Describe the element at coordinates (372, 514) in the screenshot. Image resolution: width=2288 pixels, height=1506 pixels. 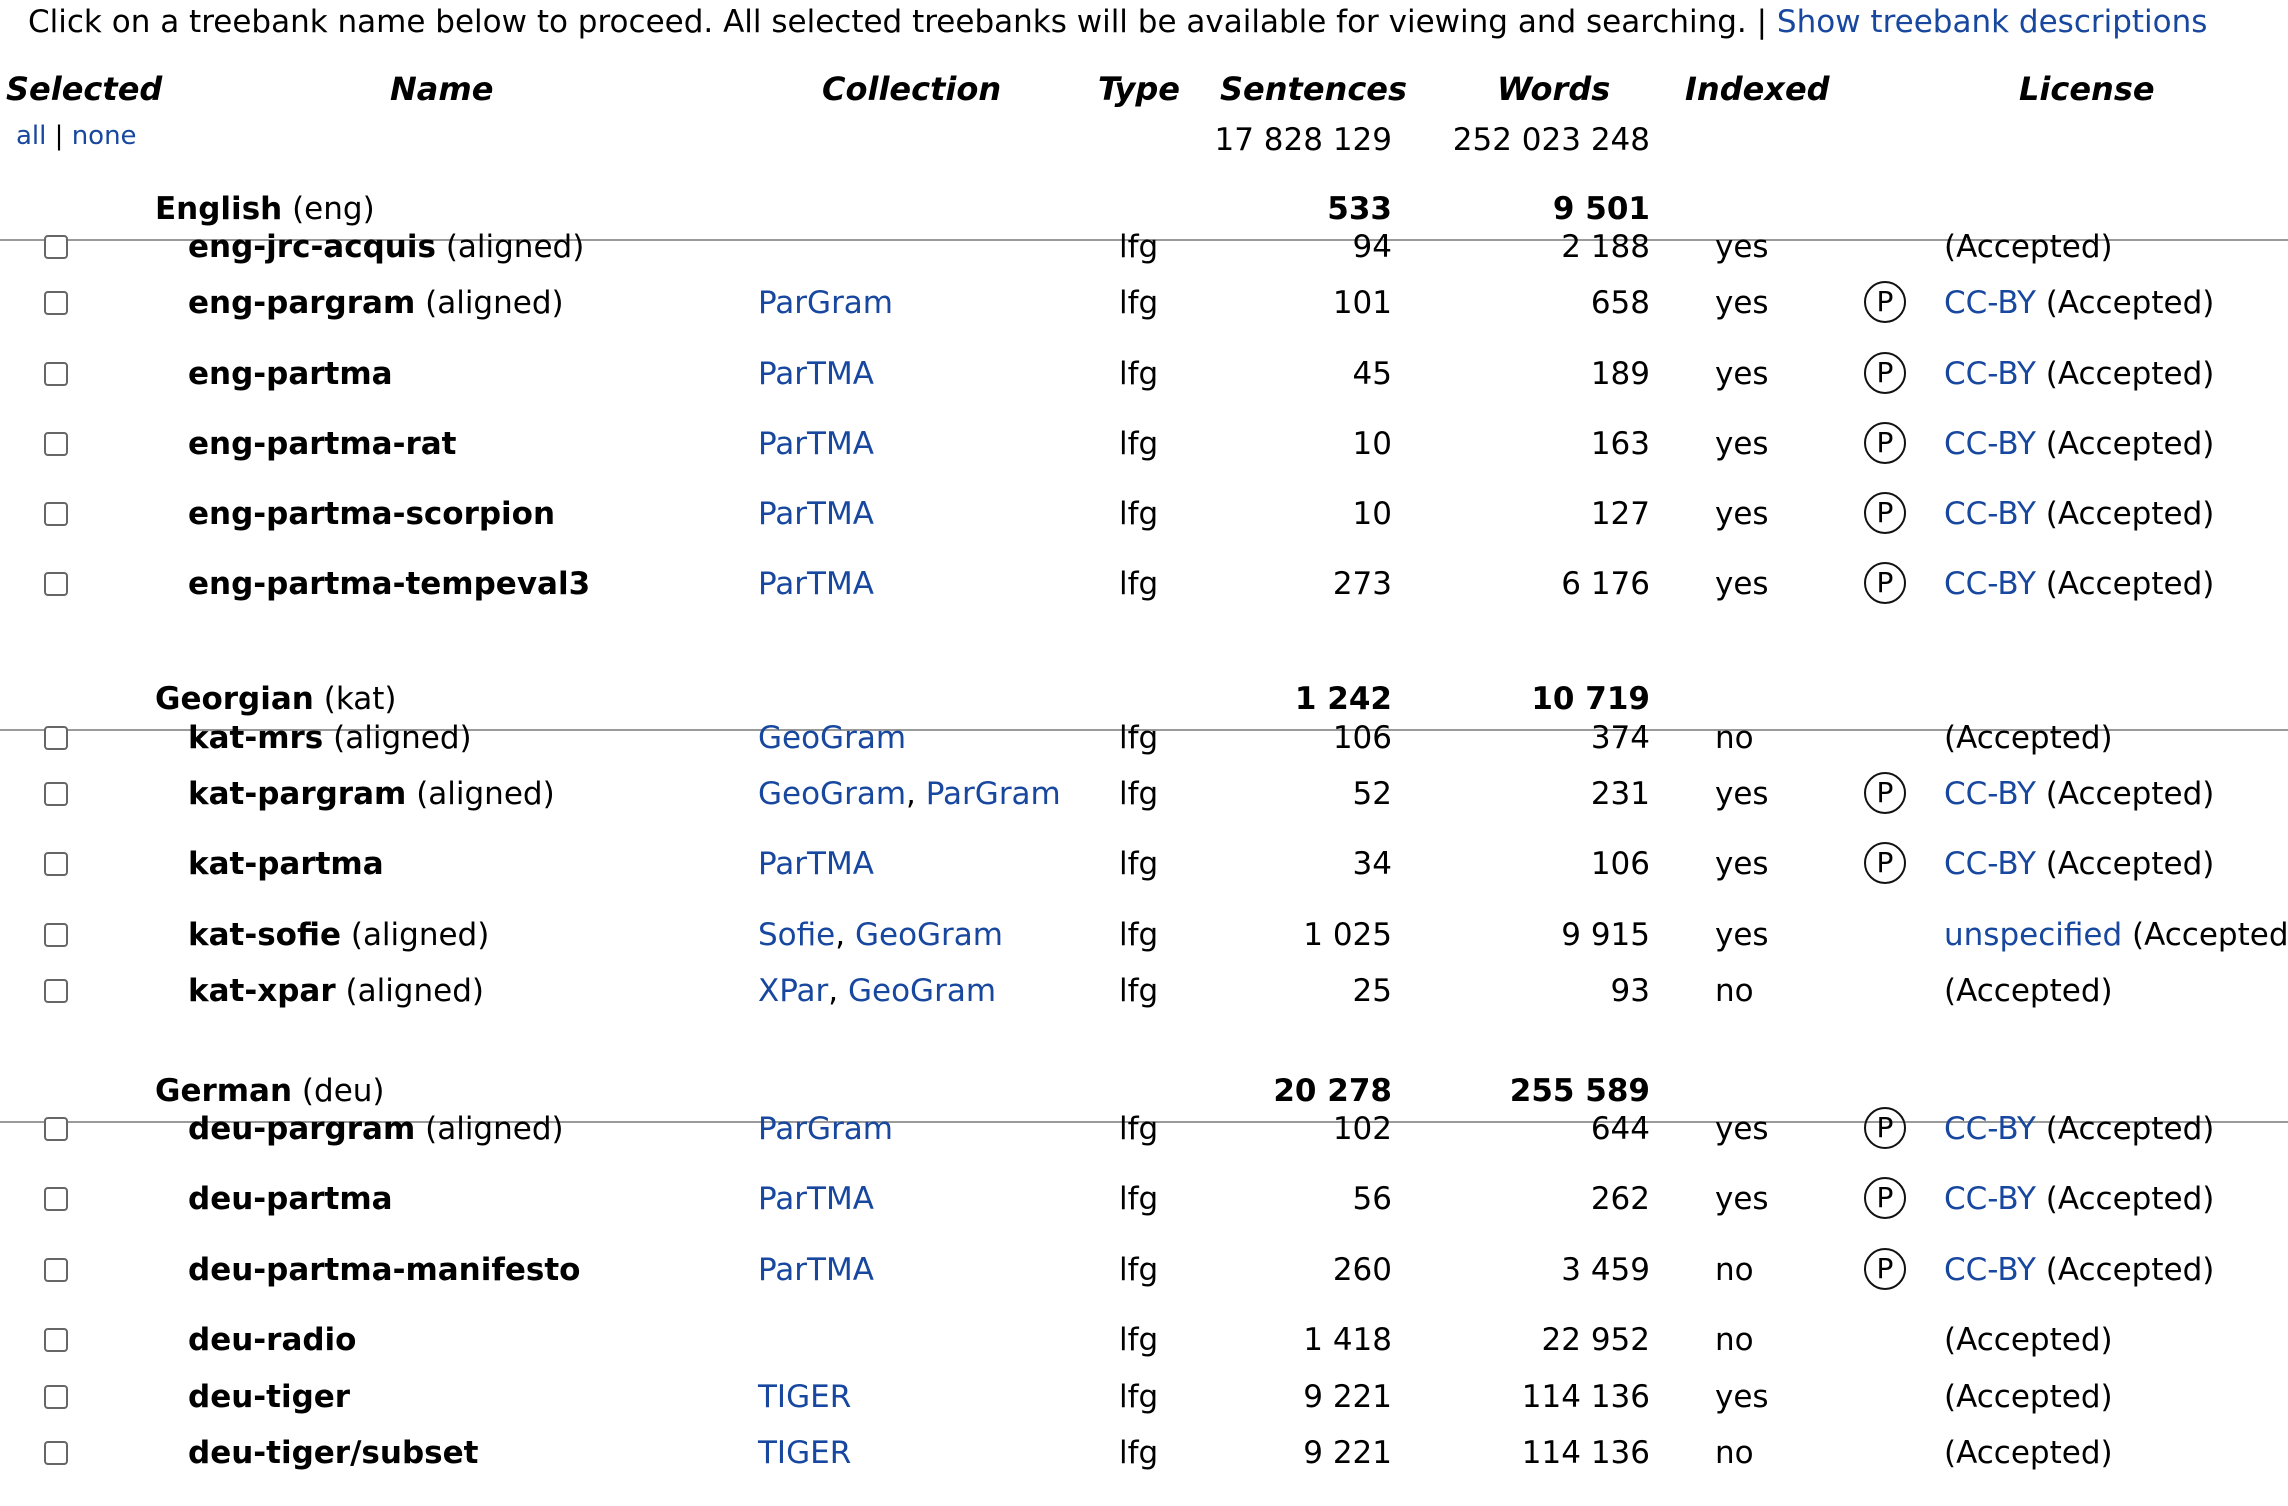
I see `treebank-name: eng-partma-scorpion` at that location.